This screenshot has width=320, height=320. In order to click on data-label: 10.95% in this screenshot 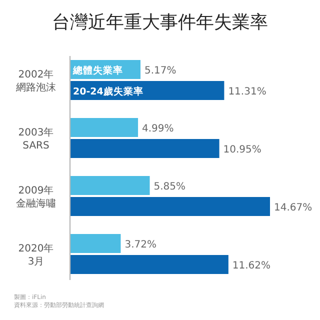, I will do `click(242, 150)`.